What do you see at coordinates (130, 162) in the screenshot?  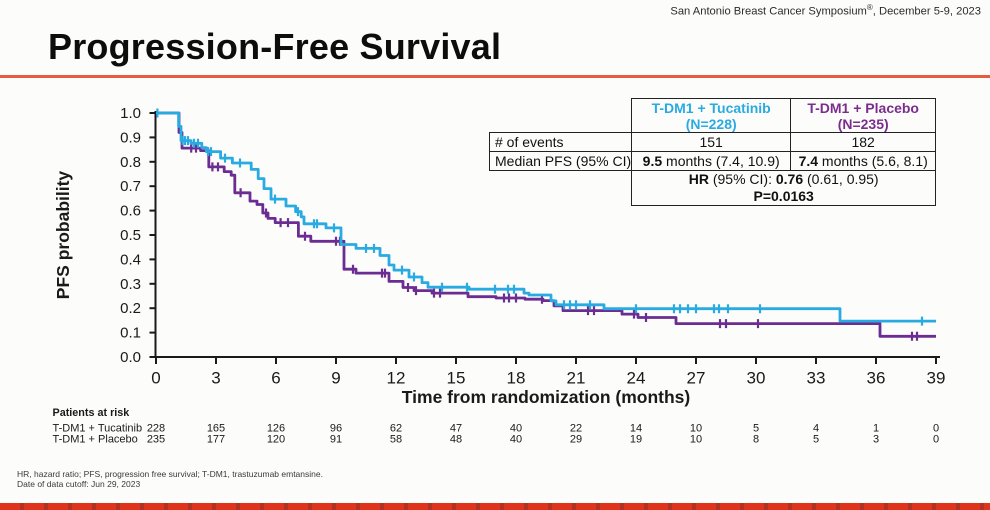 I see `svg-text: 0.8` at bounding box center [130, 162].